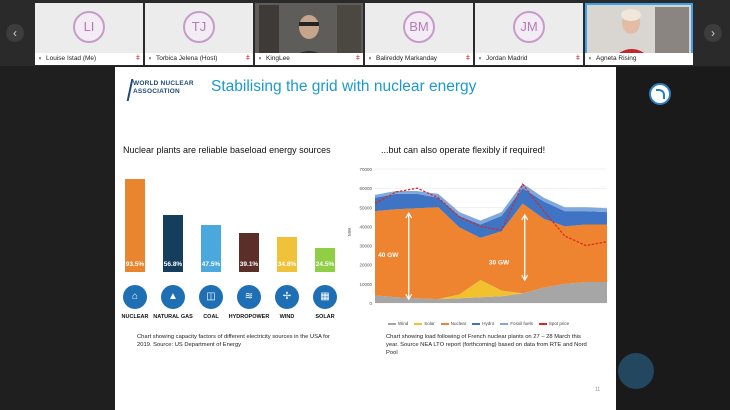  Describe the element at coordinates (211, 248) in the screenshot. I see `bar-coal: 47.5%` at that location.